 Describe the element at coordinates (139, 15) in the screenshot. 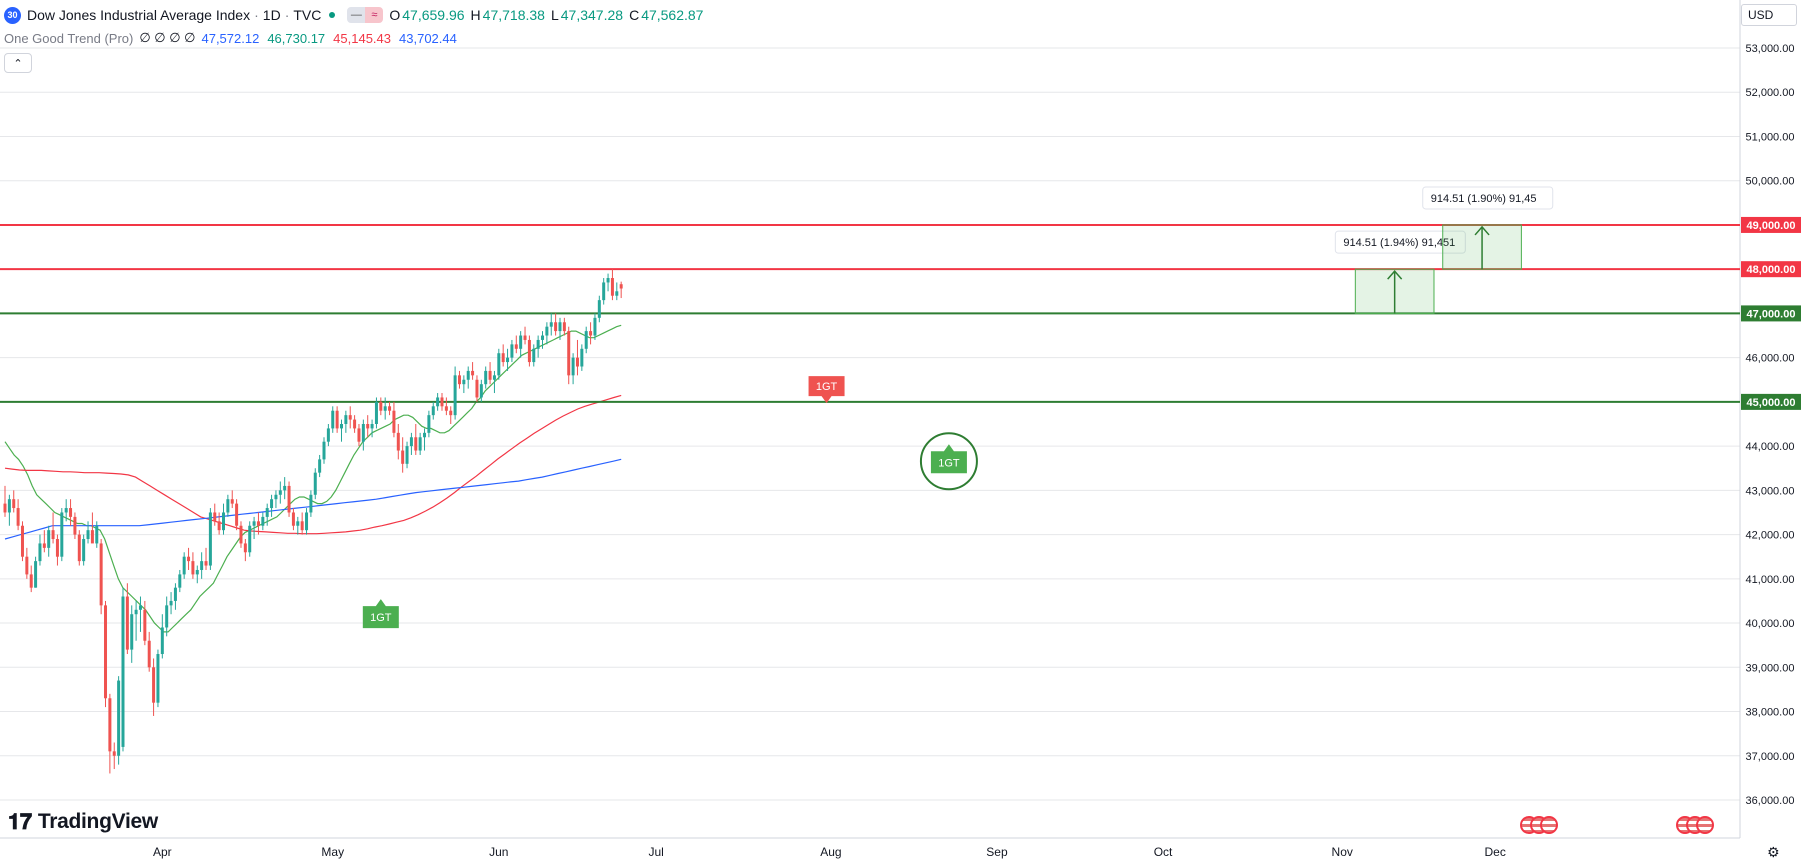

I see `symbol-name: Dow Jones Industrial Average Index` at that location.